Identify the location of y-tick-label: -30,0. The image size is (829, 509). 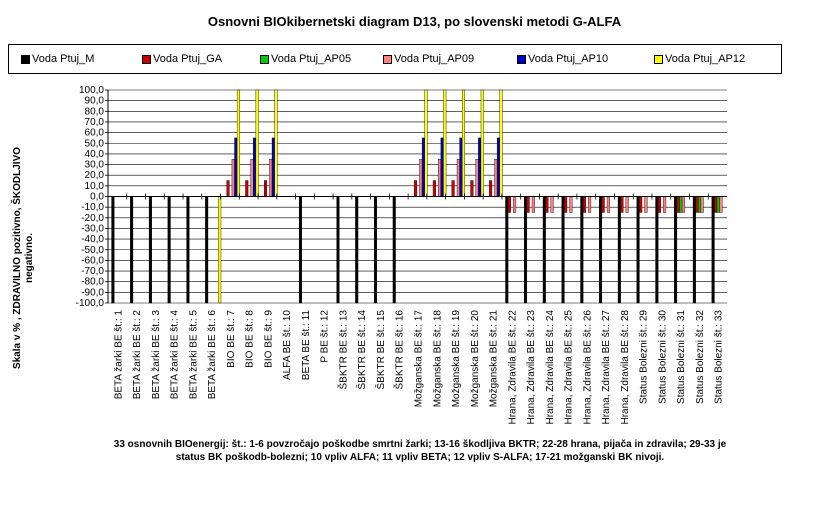
(92, 228).